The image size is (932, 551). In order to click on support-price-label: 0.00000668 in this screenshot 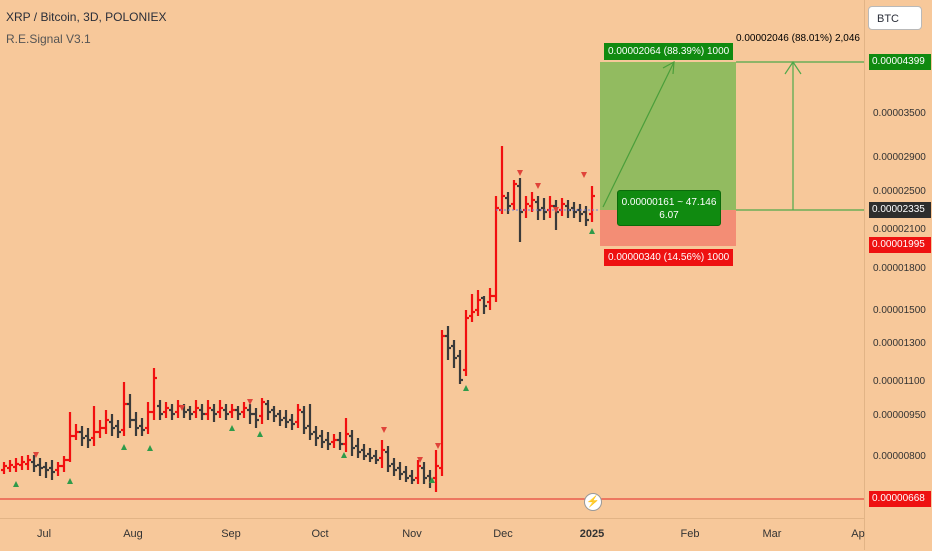, I will do `click(900, 499)`.